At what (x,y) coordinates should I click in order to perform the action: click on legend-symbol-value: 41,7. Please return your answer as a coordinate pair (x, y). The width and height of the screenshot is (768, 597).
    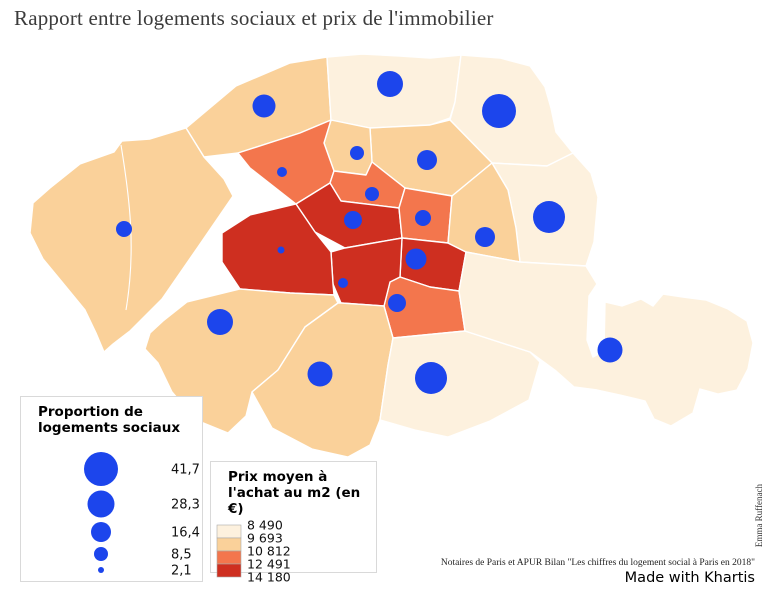
    Looking at the image, I should click on (185, 469).